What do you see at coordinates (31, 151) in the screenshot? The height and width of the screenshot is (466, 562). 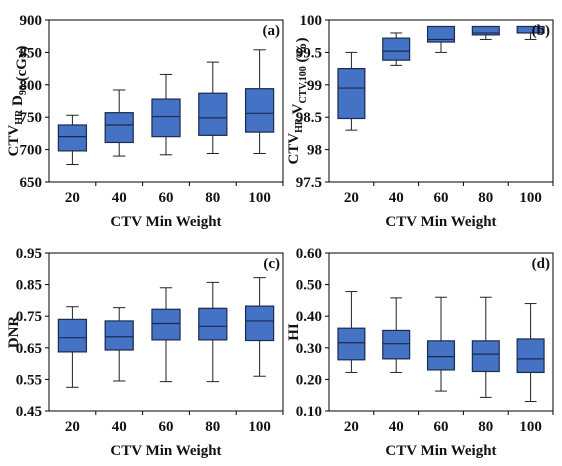 I see `y-tick-label: 700` at bounding box center [31, 151].